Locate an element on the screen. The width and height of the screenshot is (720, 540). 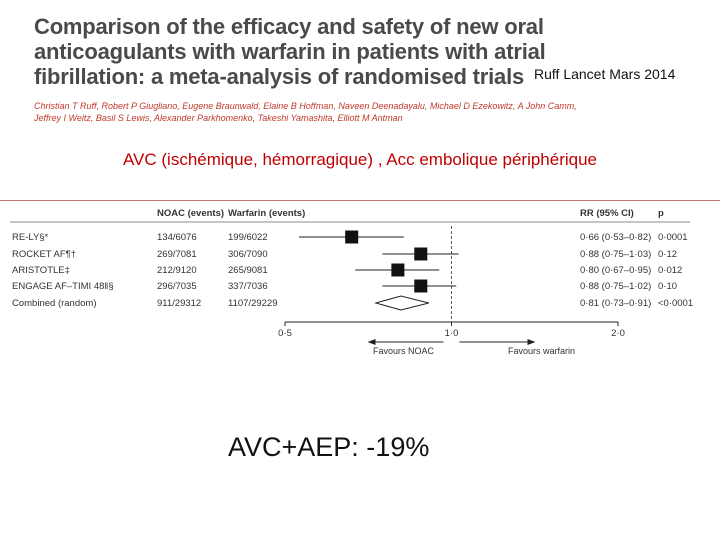
study-warfarin-events: 199/6022 is located at coordinates (248, 237).